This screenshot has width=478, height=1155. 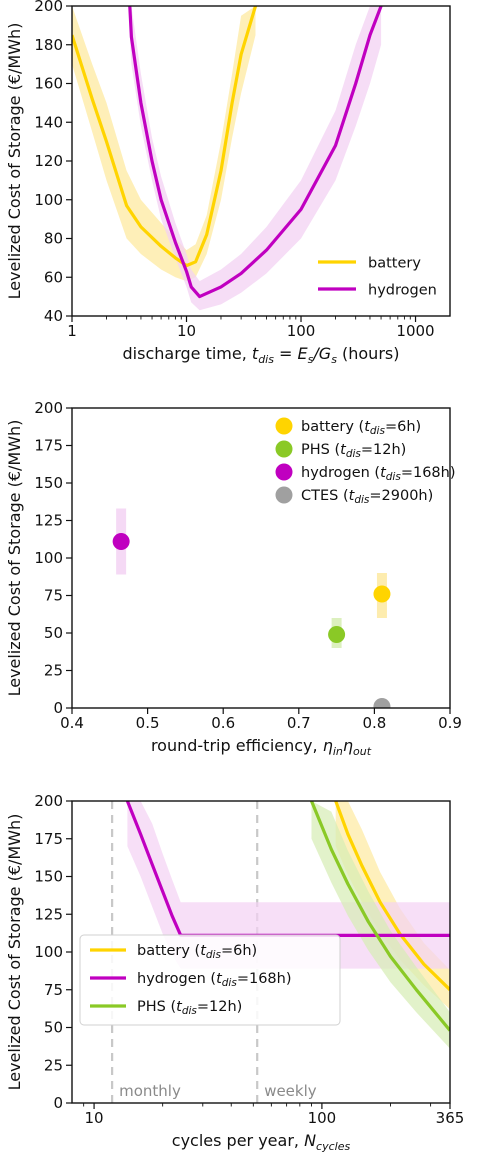 What do you see at coordinates (378, 474) in the screenshot?
I see `legend-label-2: hydrogen (tdis=168h)` at bounding box center [378, 474].